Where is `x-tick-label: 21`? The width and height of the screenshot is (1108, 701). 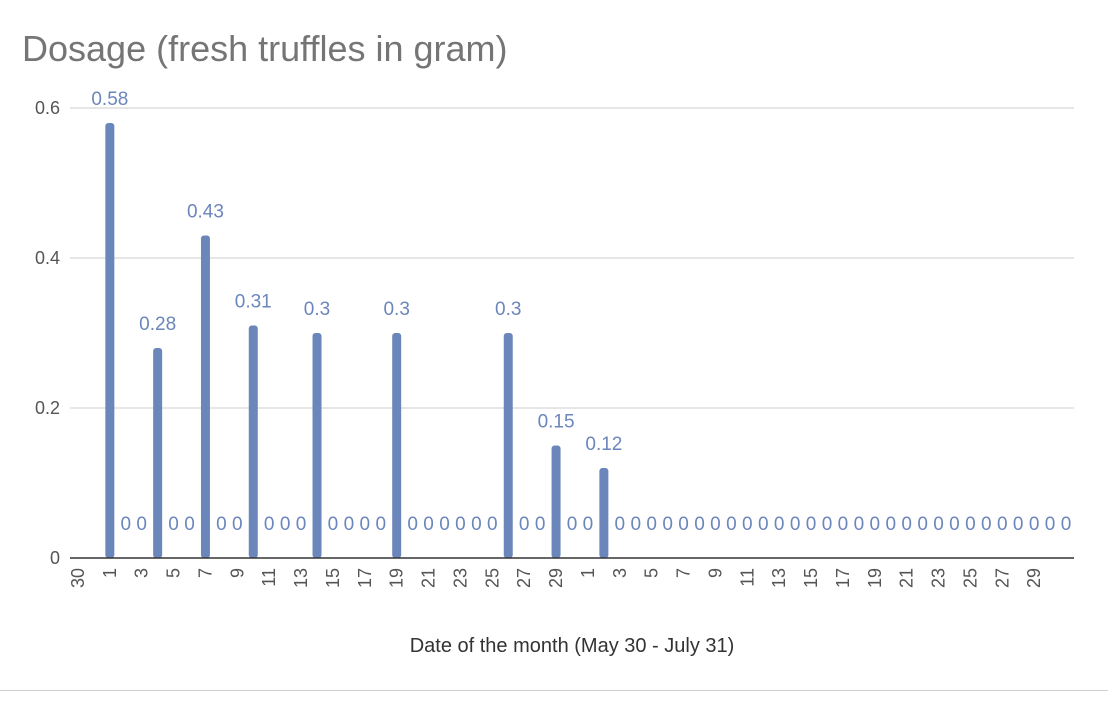 x-tick-label: 21 is located at coordinates (907, 578).